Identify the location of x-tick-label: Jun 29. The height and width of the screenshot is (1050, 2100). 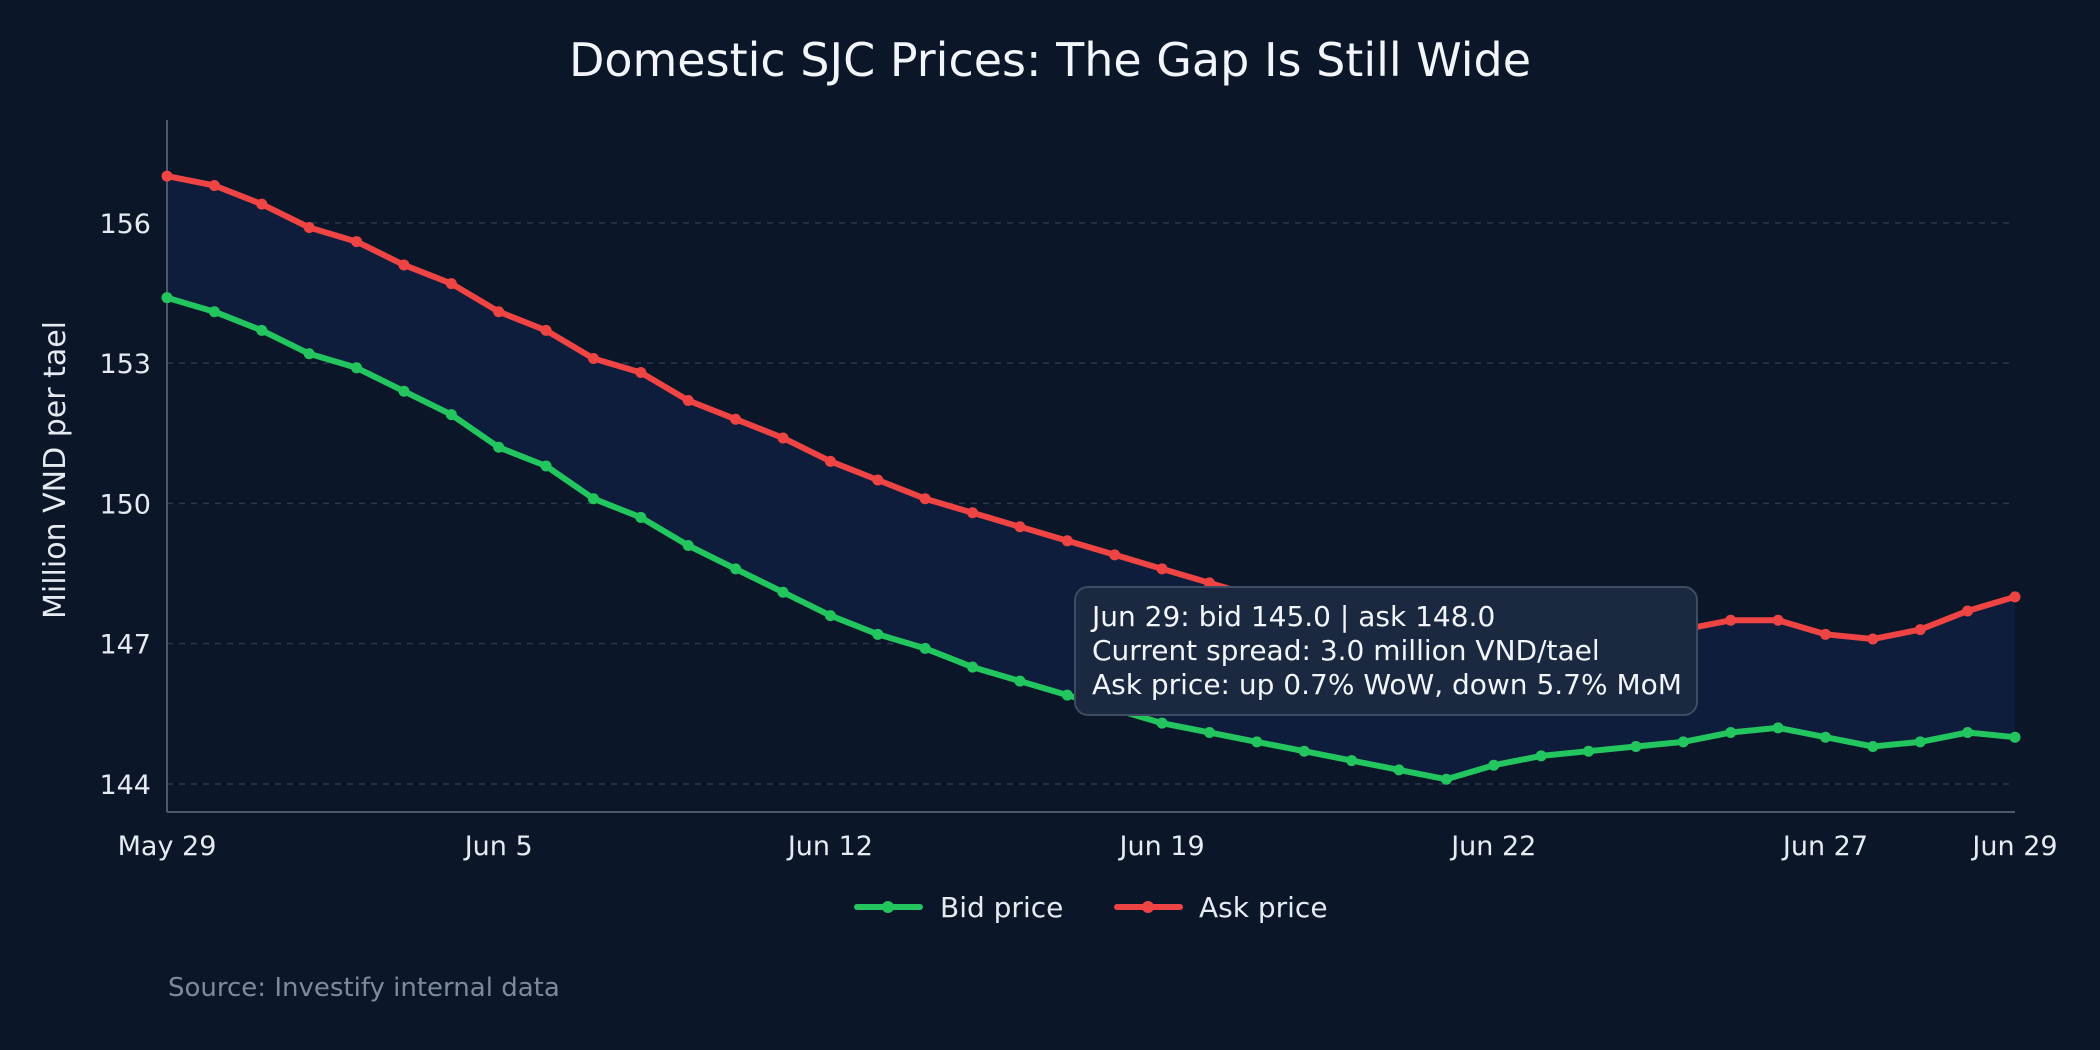
(2013, 846).